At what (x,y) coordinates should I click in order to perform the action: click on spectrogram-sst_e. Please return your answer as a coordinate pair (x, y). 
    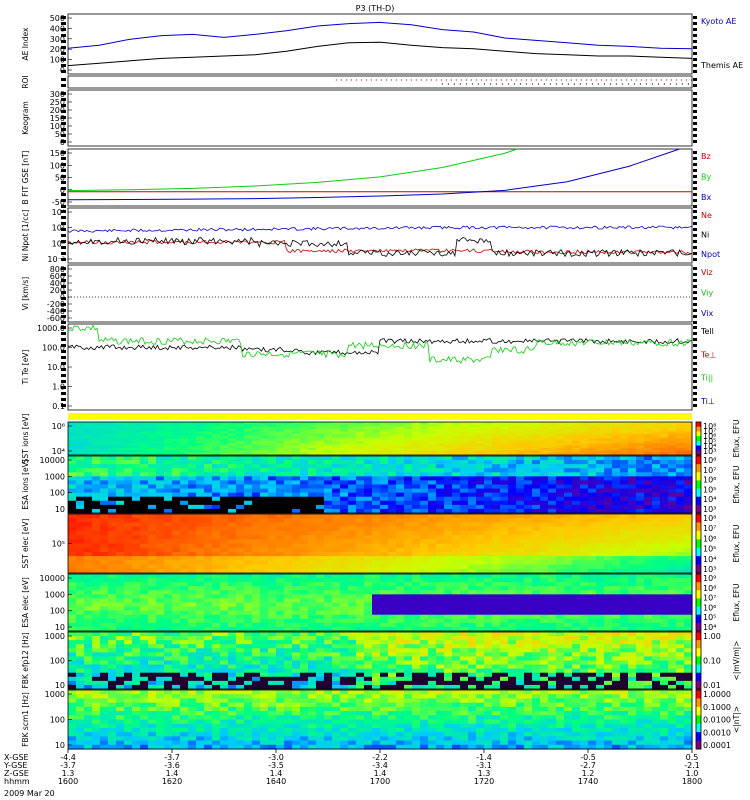
    Looking at the image, I should click on (380, 544).